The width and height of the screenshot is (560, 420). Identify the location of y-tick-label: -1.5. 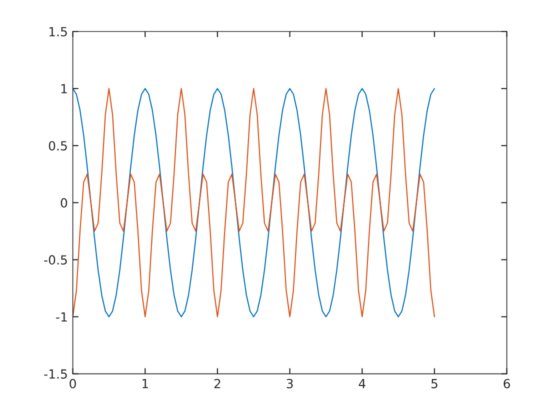
(55, 374).